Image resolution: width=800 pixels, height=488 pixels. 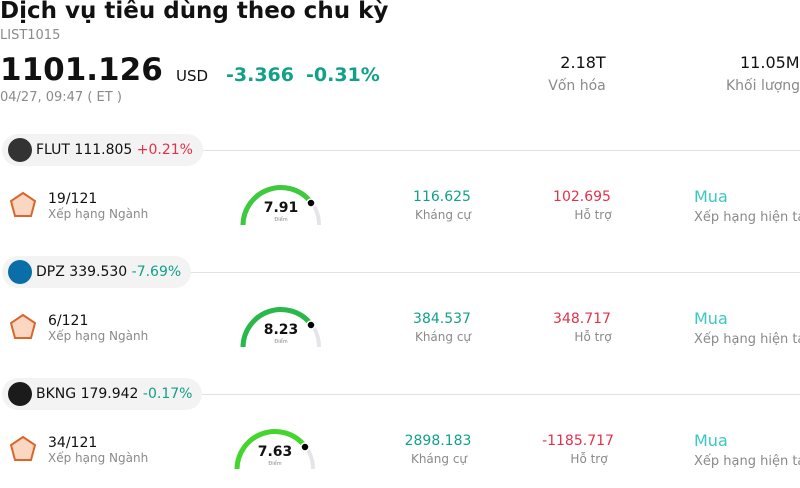 What do you see at coordinates (167, 394) in the screenshot?
I see `ticker-change: -0.17%` at bounding box center [167, 394].